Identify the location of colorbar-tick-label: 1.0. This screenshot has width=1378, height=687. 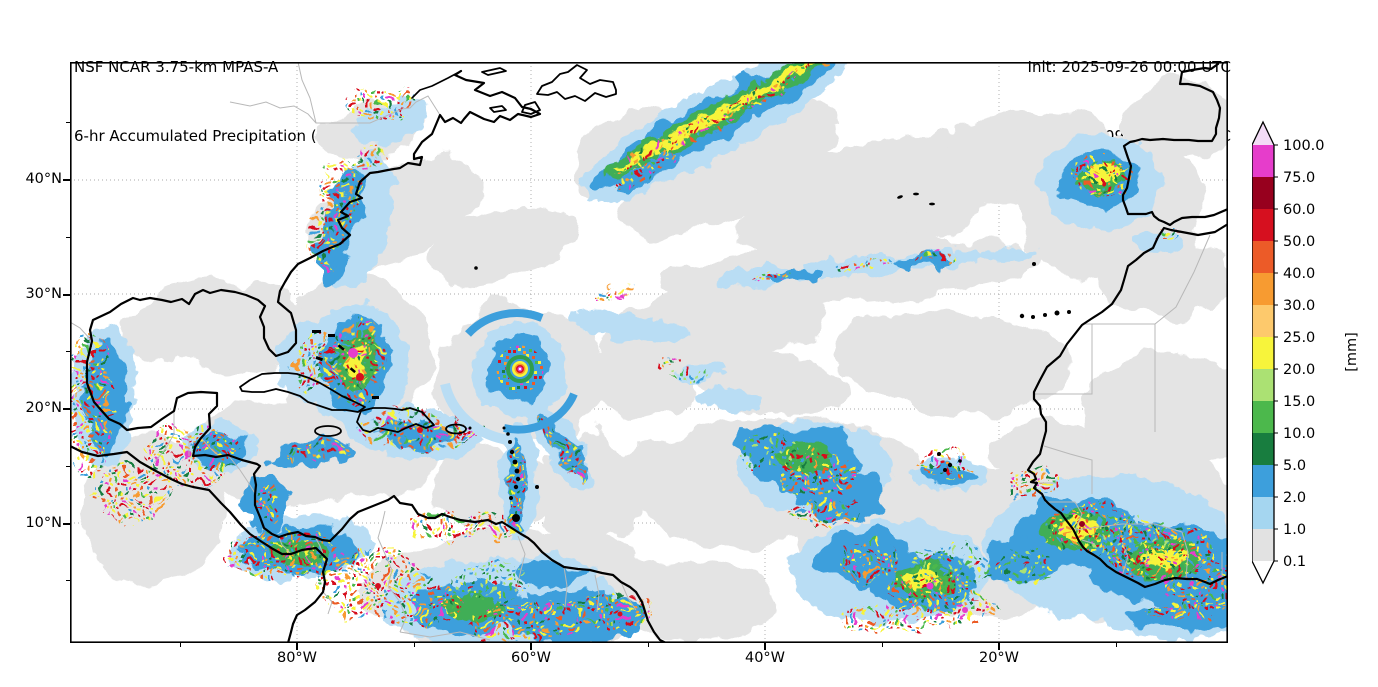
(1294, 530).